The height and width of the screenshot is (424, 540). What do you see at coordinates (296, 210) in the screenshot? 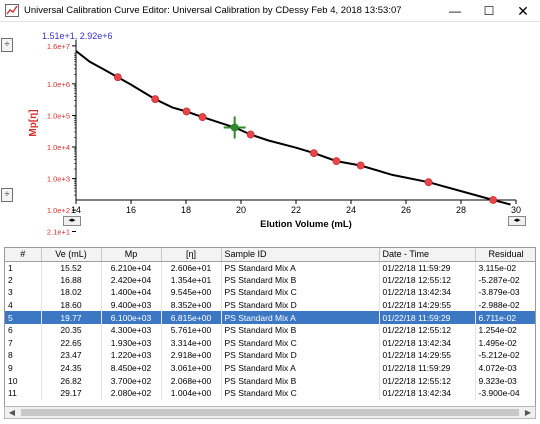
I see `x-tick-label: 22` at bounding box center [296, 210].